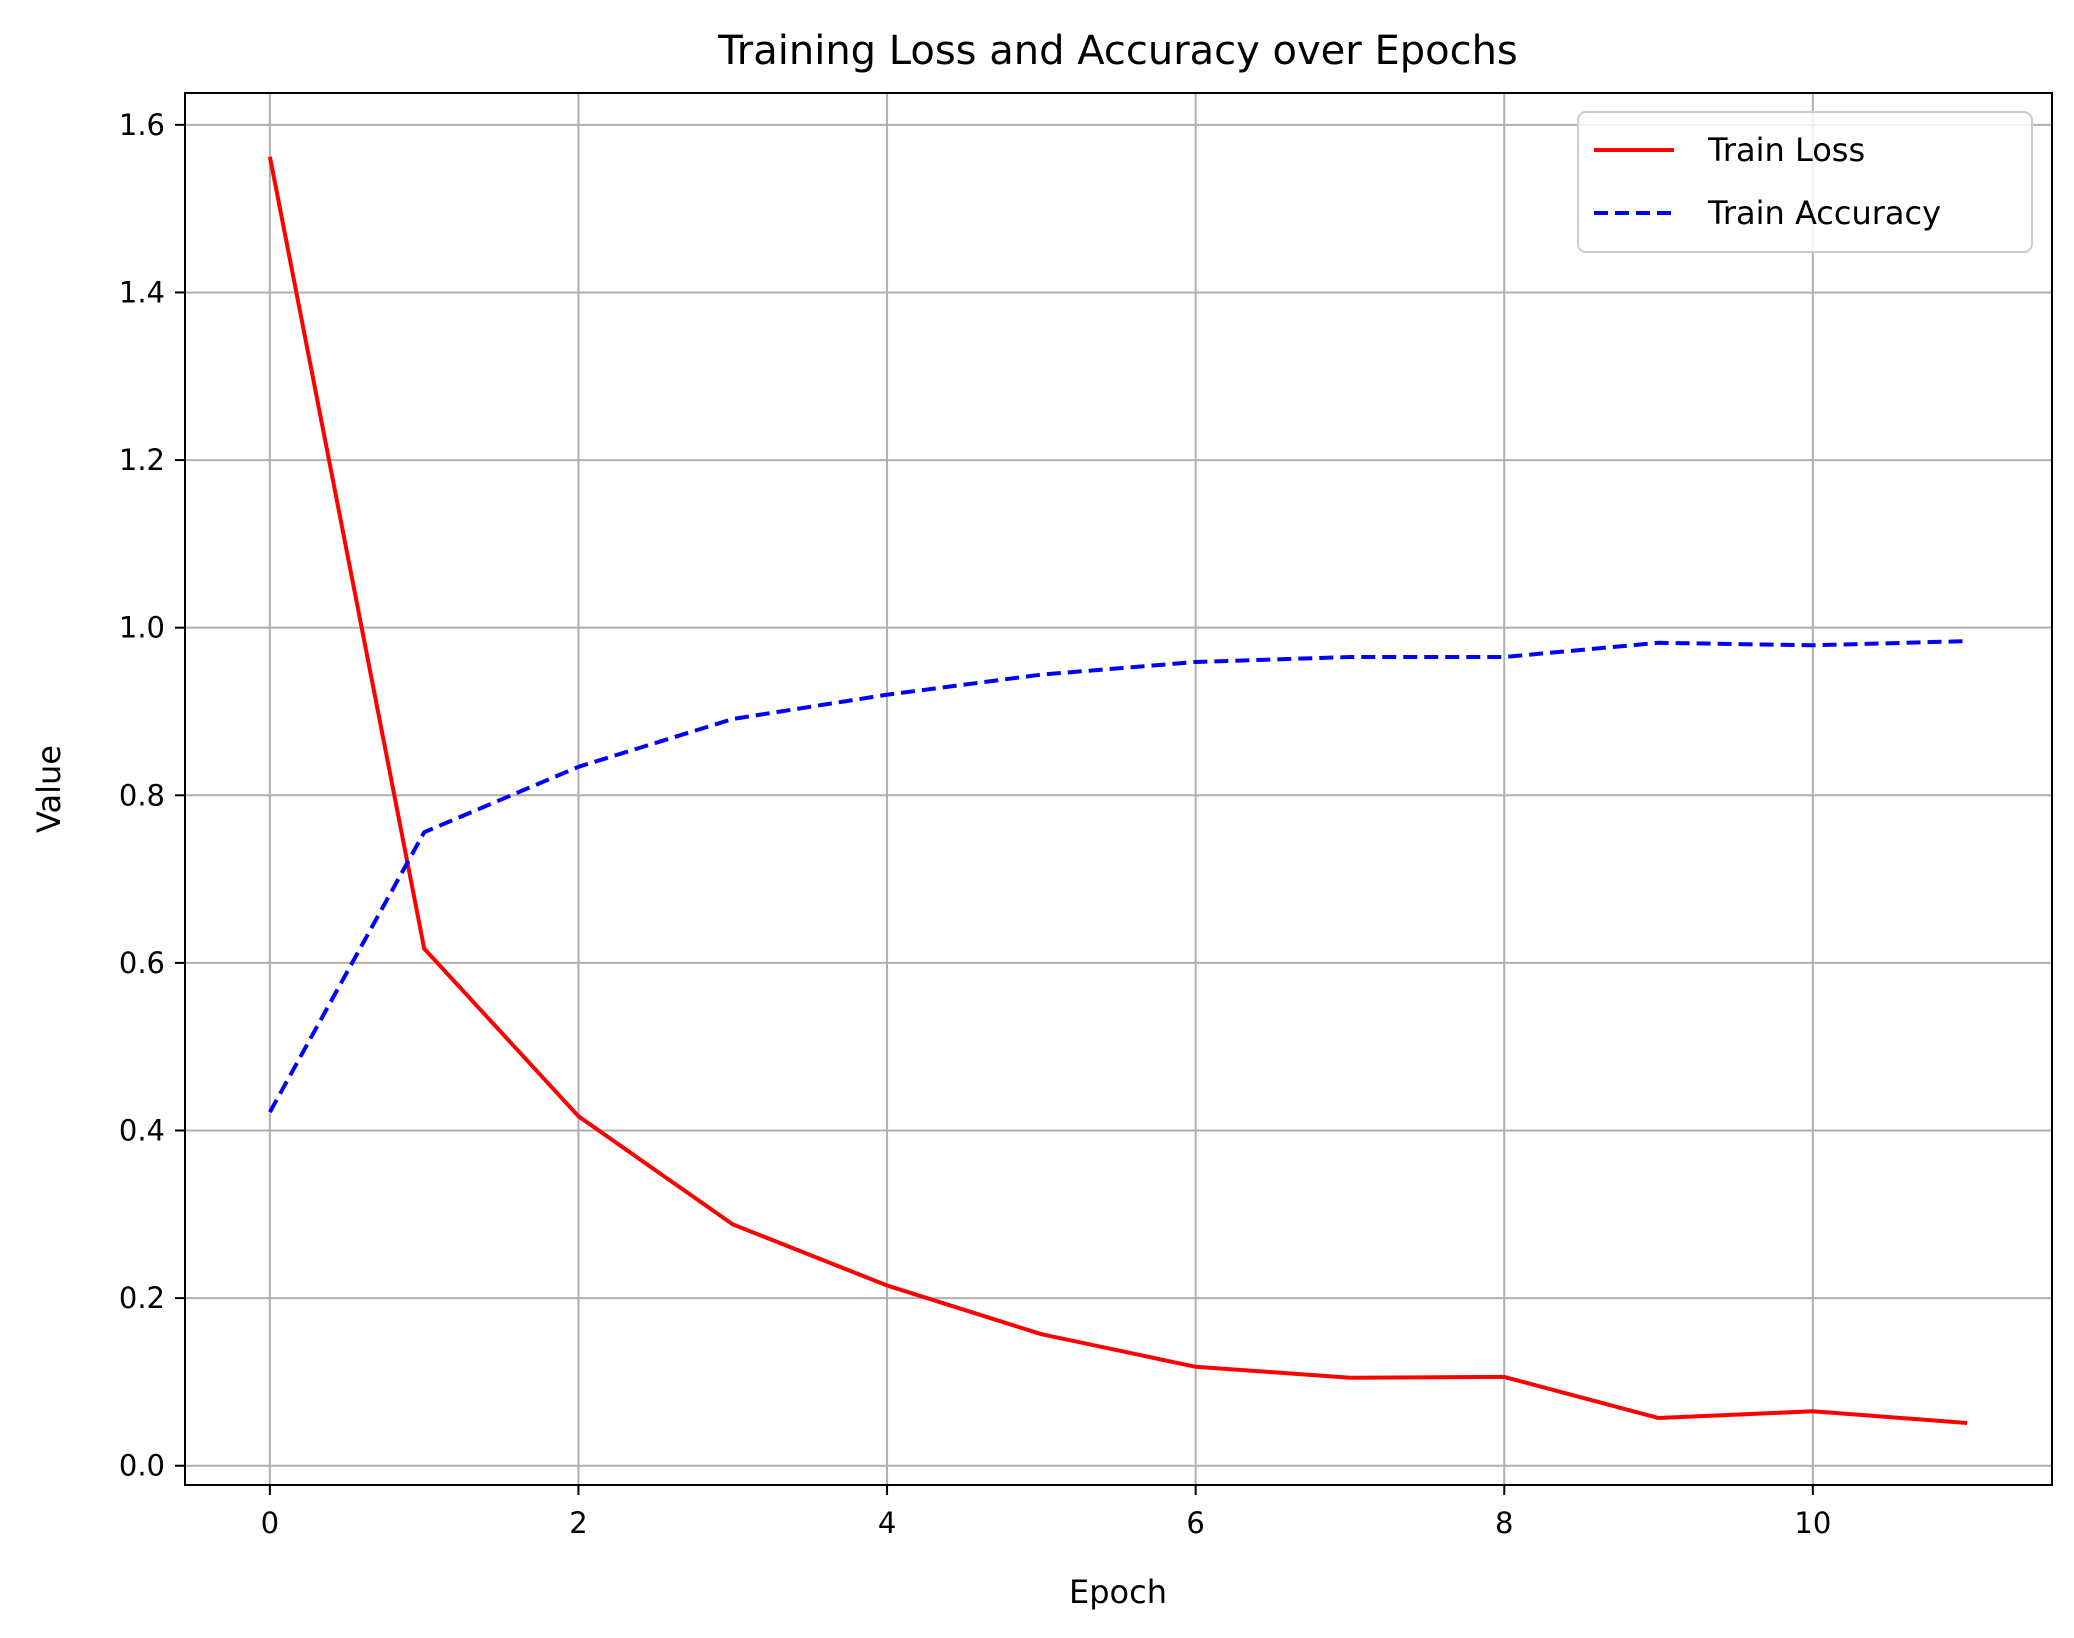  What do you see at coordinates (49, 789) in the screenshot?
I see `y-axis-label: Value` at bounding box center [49, 789].